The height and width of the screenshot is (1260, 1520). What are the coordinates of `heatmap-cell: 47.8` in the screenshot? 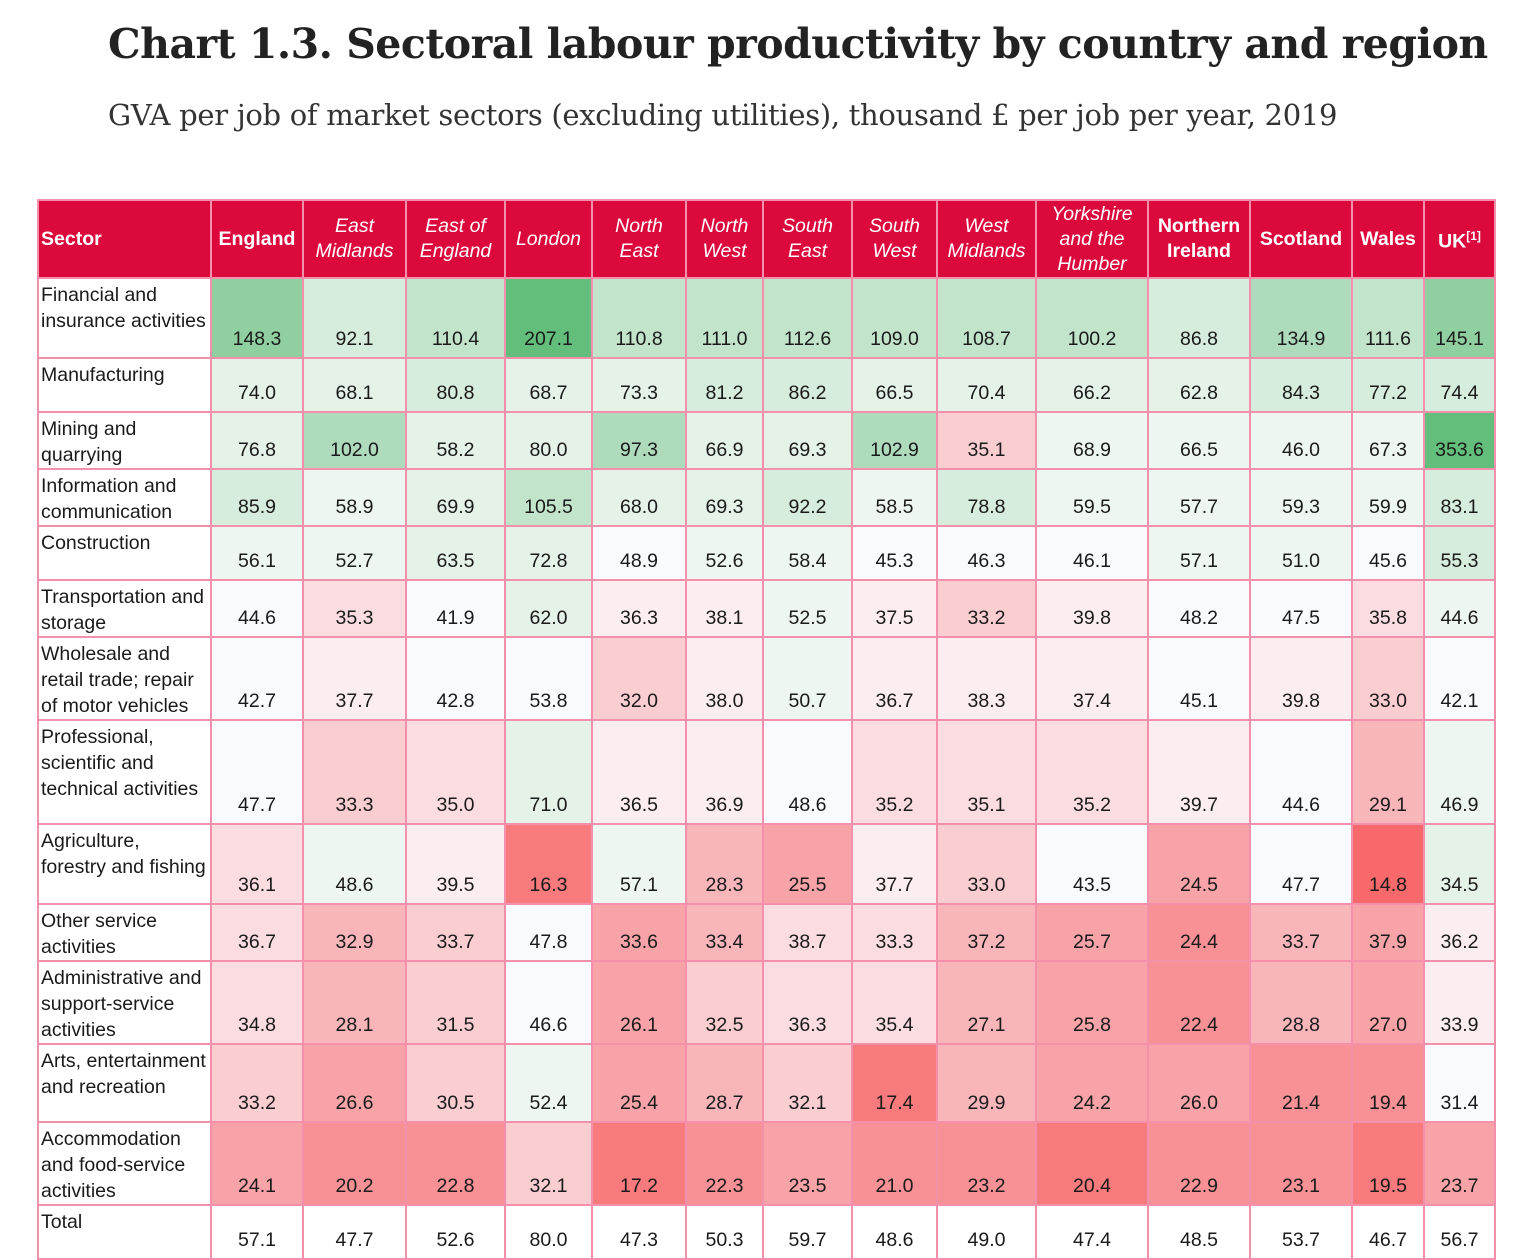 It's located at (548, 932).